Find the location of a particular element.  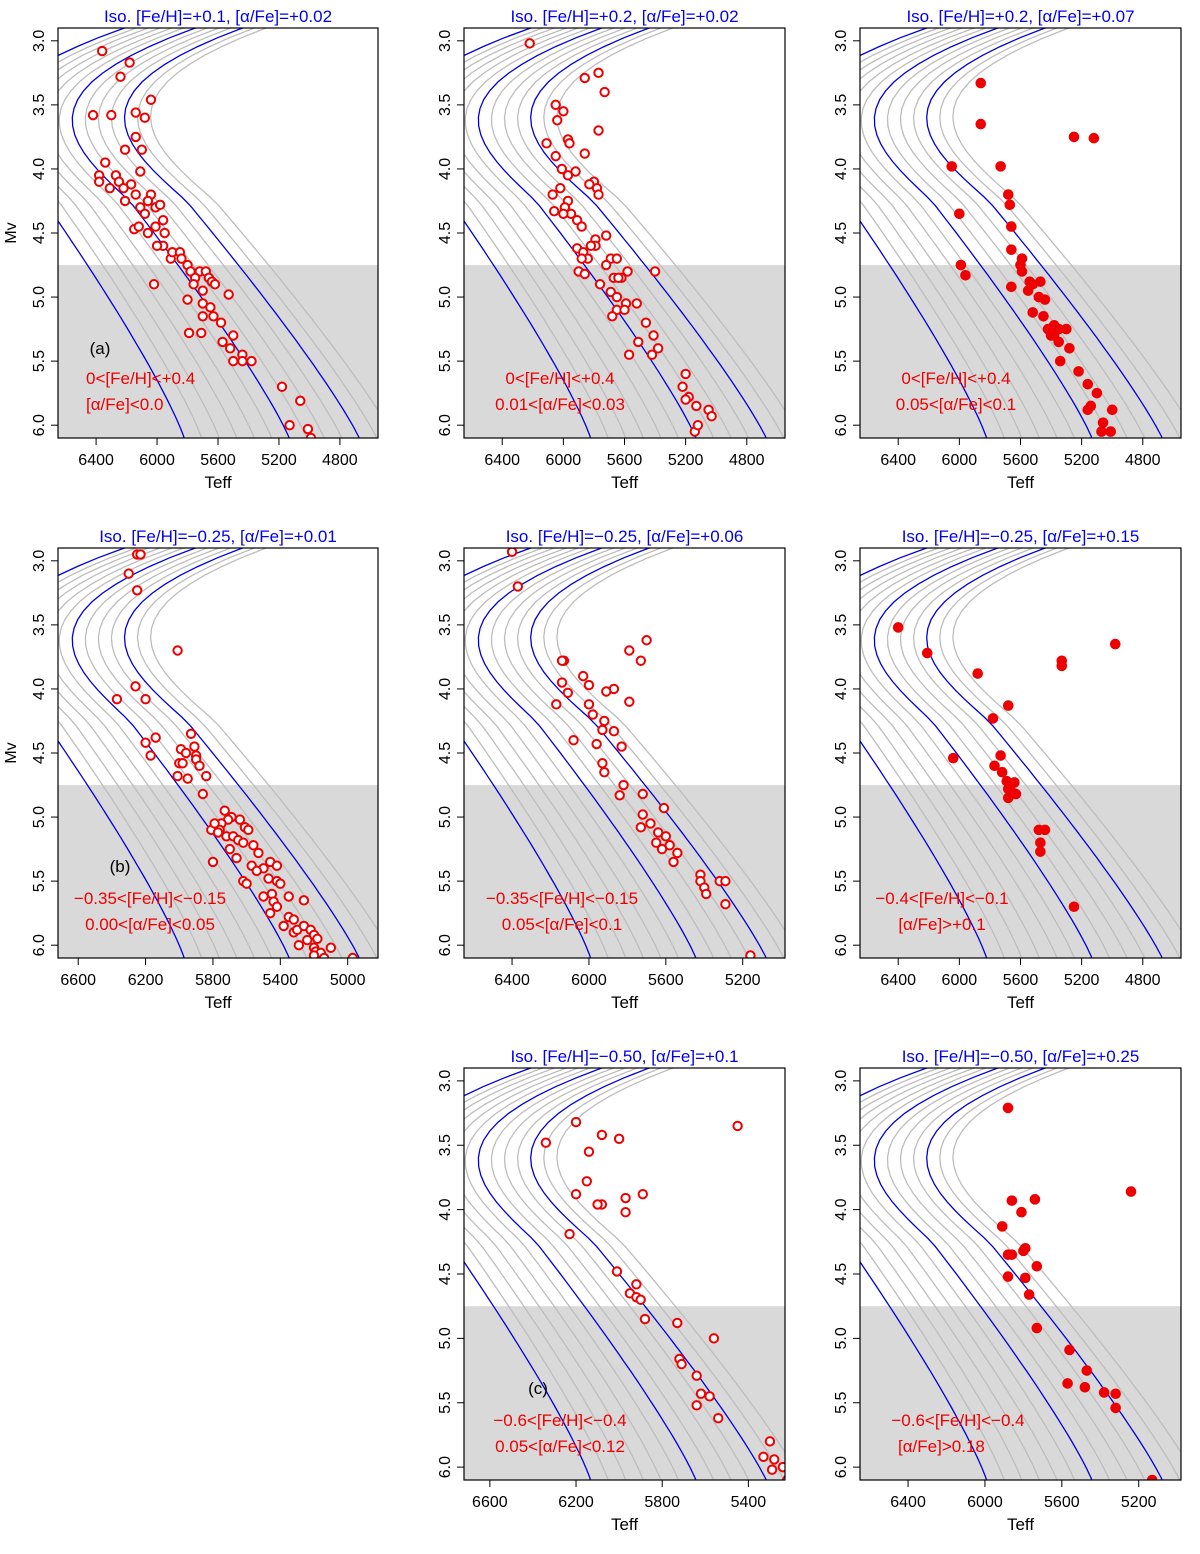

selection-label: 0.05<[α/Fe]<0.1 is located at coordinates (562, 924).